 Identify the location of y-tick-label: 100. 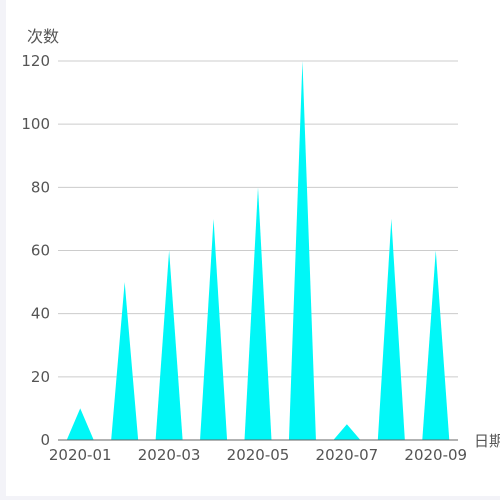
(35, 124).